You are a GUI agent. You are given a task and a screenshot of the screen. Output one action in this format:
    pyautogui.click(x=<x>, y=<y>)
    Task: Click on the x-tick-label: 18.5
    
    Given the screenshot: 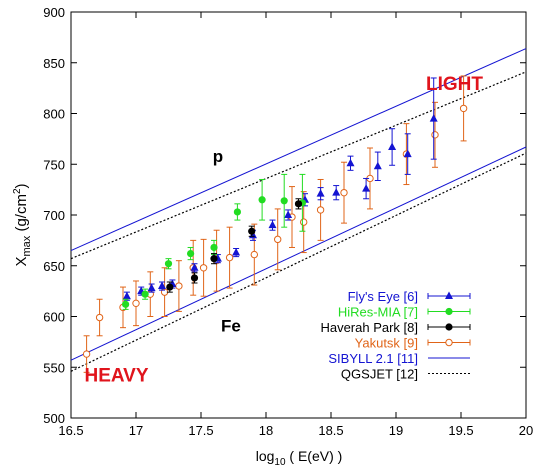 What is the action you would take?
    pyautogui.click(x=330, y=430)
    